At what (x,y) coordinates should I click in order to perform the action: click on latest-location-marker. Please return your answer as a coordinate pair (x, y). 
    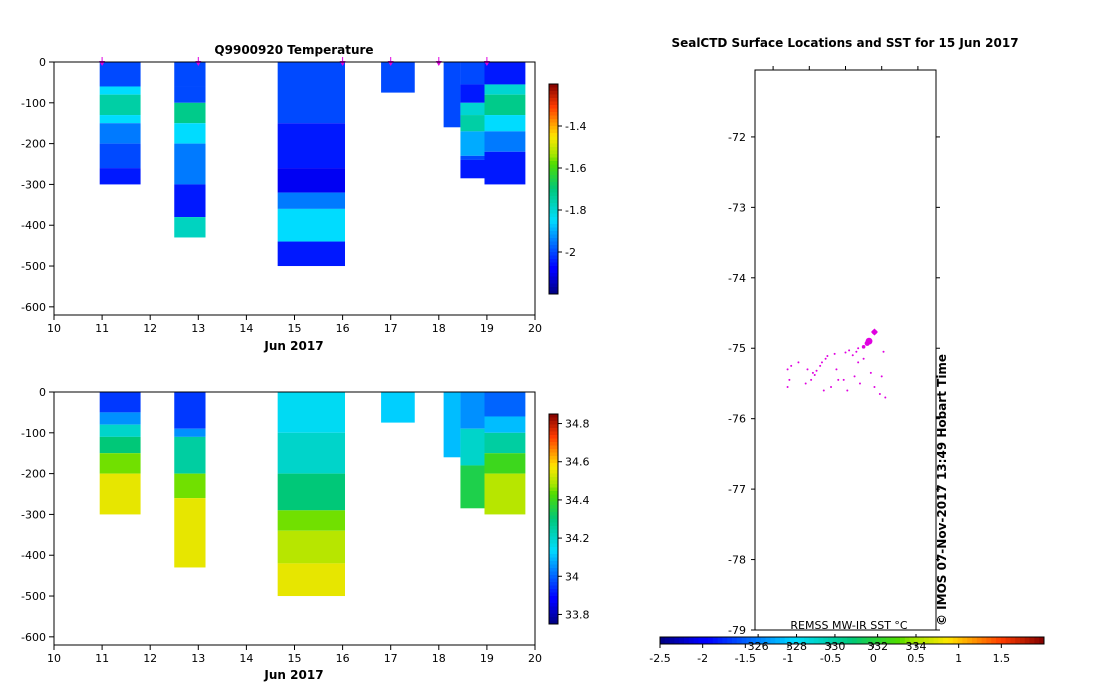
    Looking at the image, I should click on (874, 332).